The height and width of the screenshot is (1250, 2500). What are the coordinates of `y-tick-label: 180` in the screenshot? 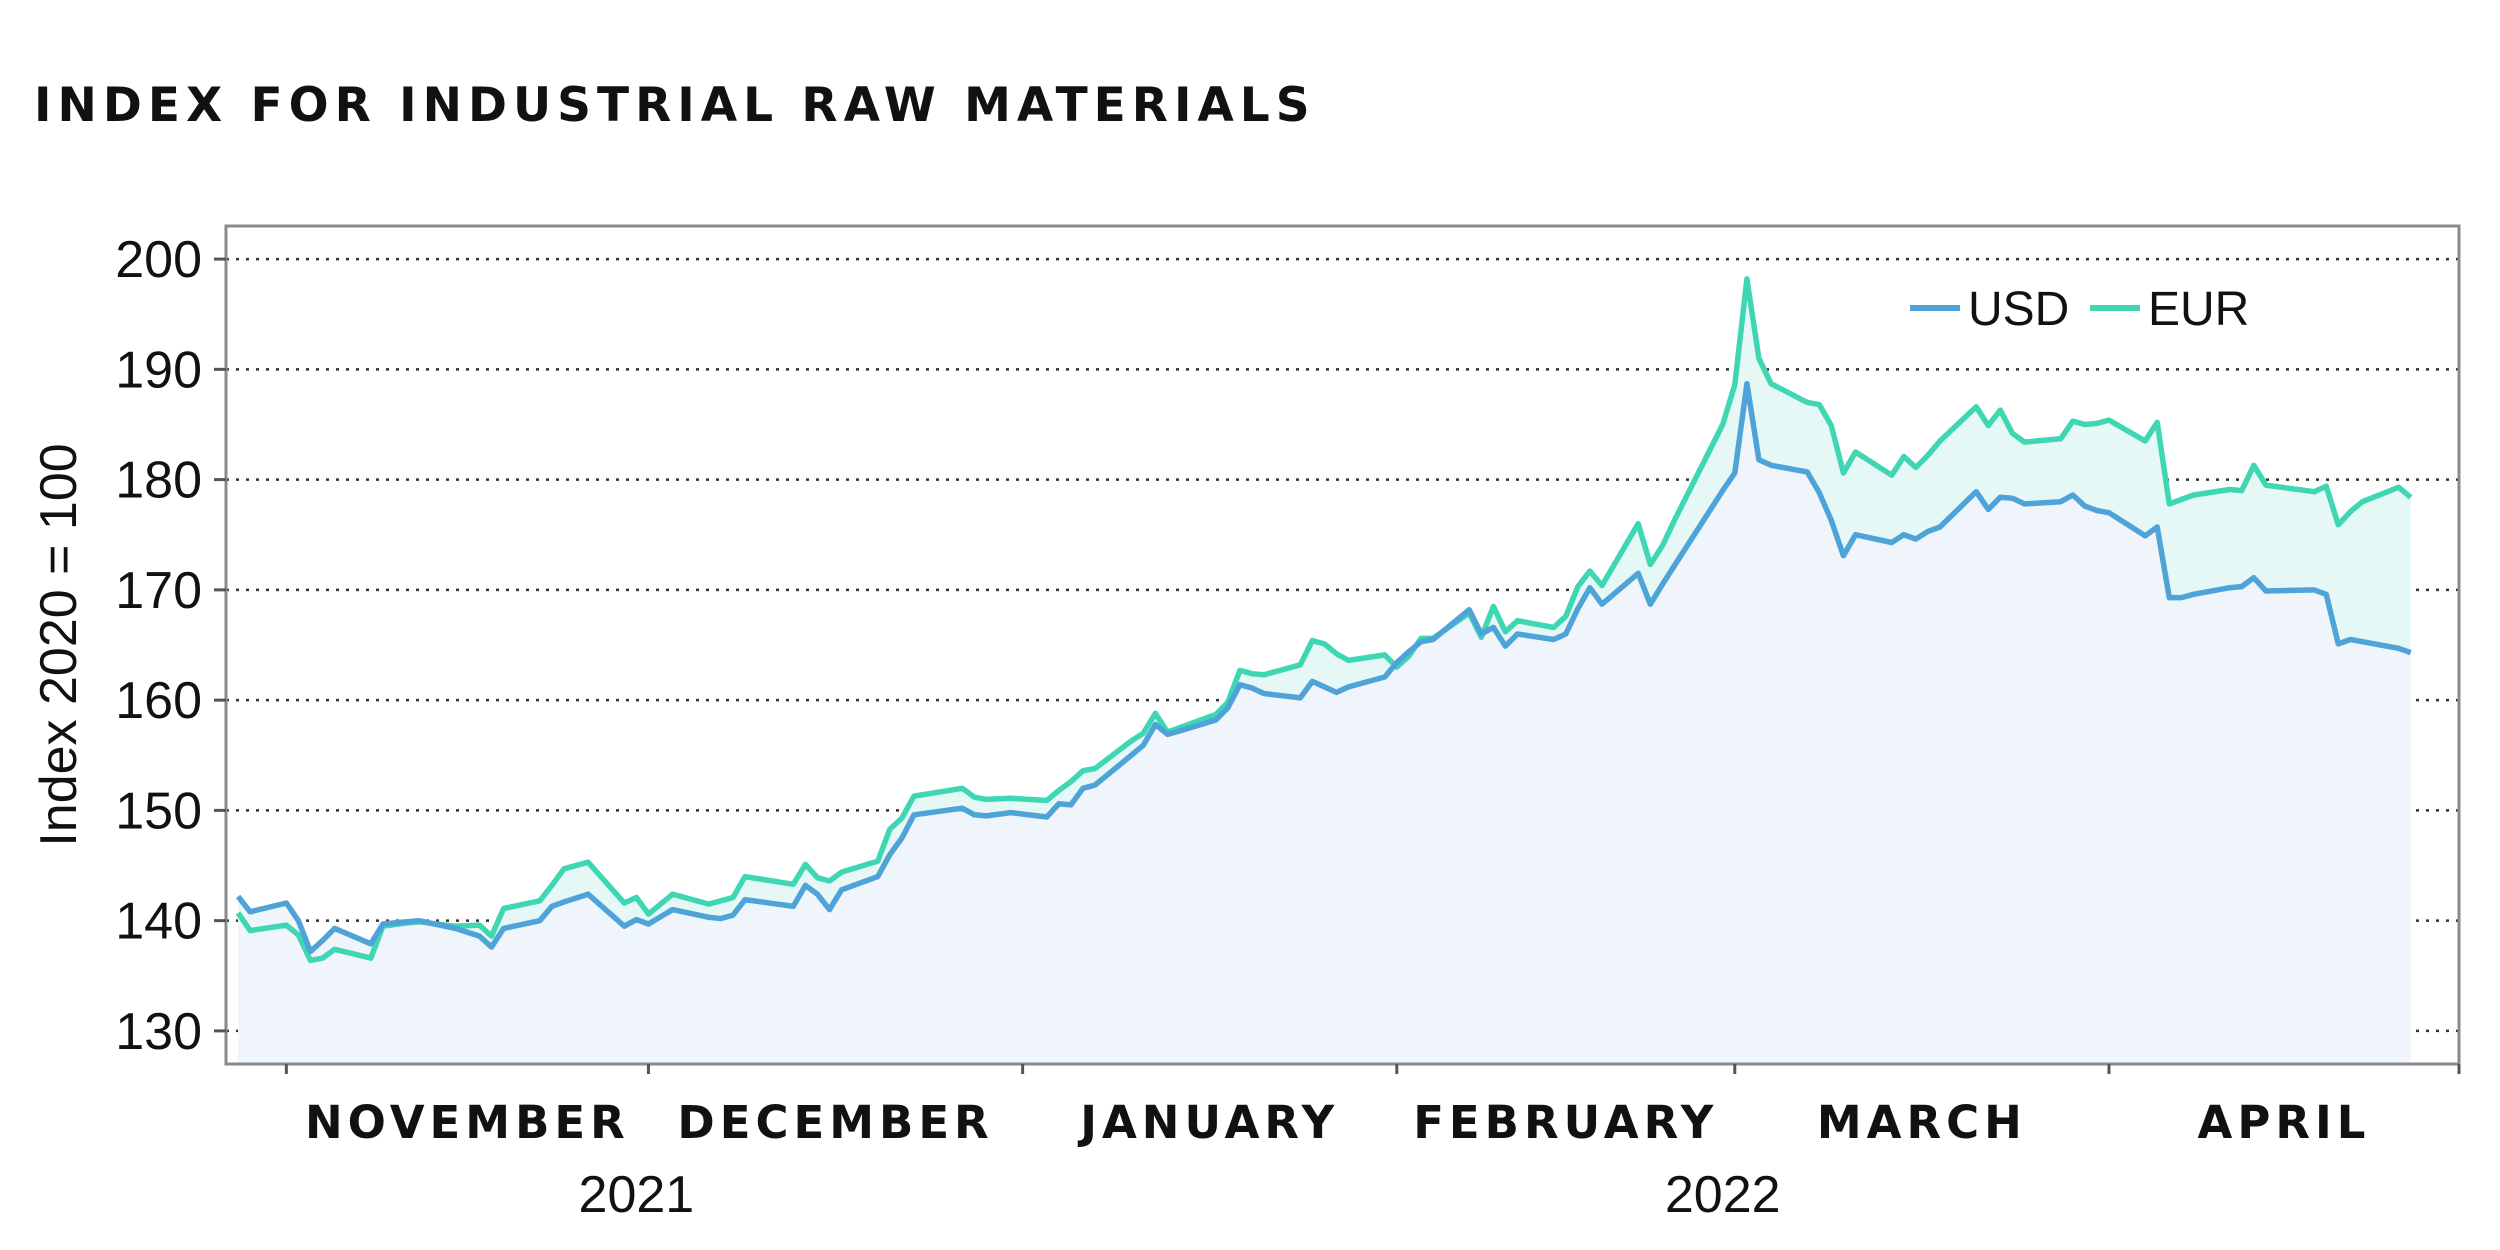 It's located at (158, 481).